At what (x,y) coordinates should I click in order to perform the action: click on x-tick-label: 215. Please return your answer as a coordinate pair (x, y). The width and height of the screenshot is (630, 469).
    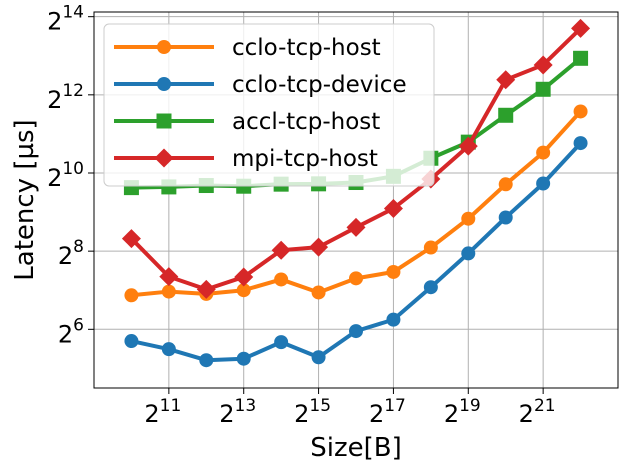
    Looking at the image, I should click on (312, 412).